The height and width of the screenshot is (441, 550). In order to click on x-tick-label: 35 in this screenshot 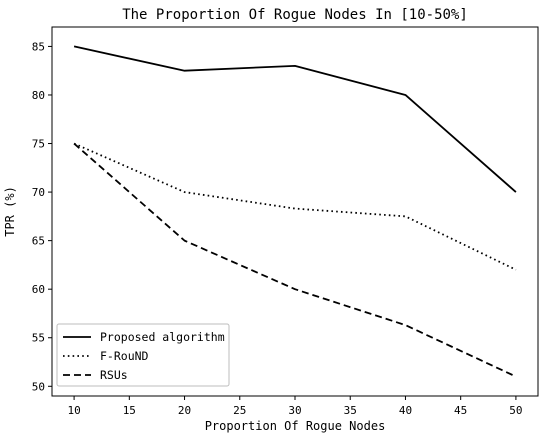, I will do `click(350, 410)`.